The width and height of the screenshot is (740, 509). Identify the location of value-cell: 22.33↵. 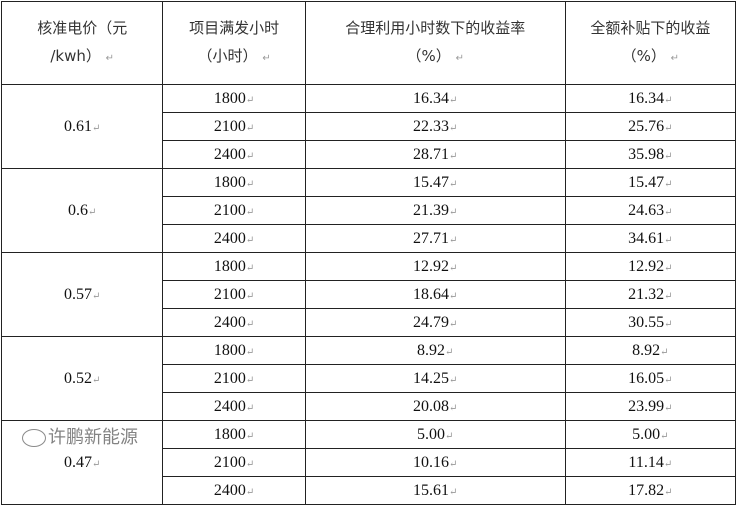
(435, 126).